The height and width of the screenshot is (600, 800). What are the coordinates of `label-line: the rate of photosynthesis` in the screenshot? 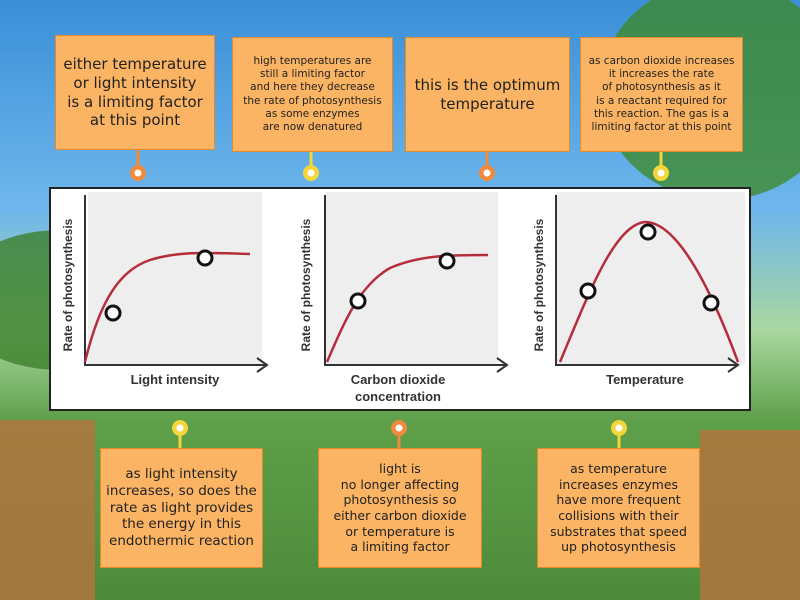 It's located at (312, 100).